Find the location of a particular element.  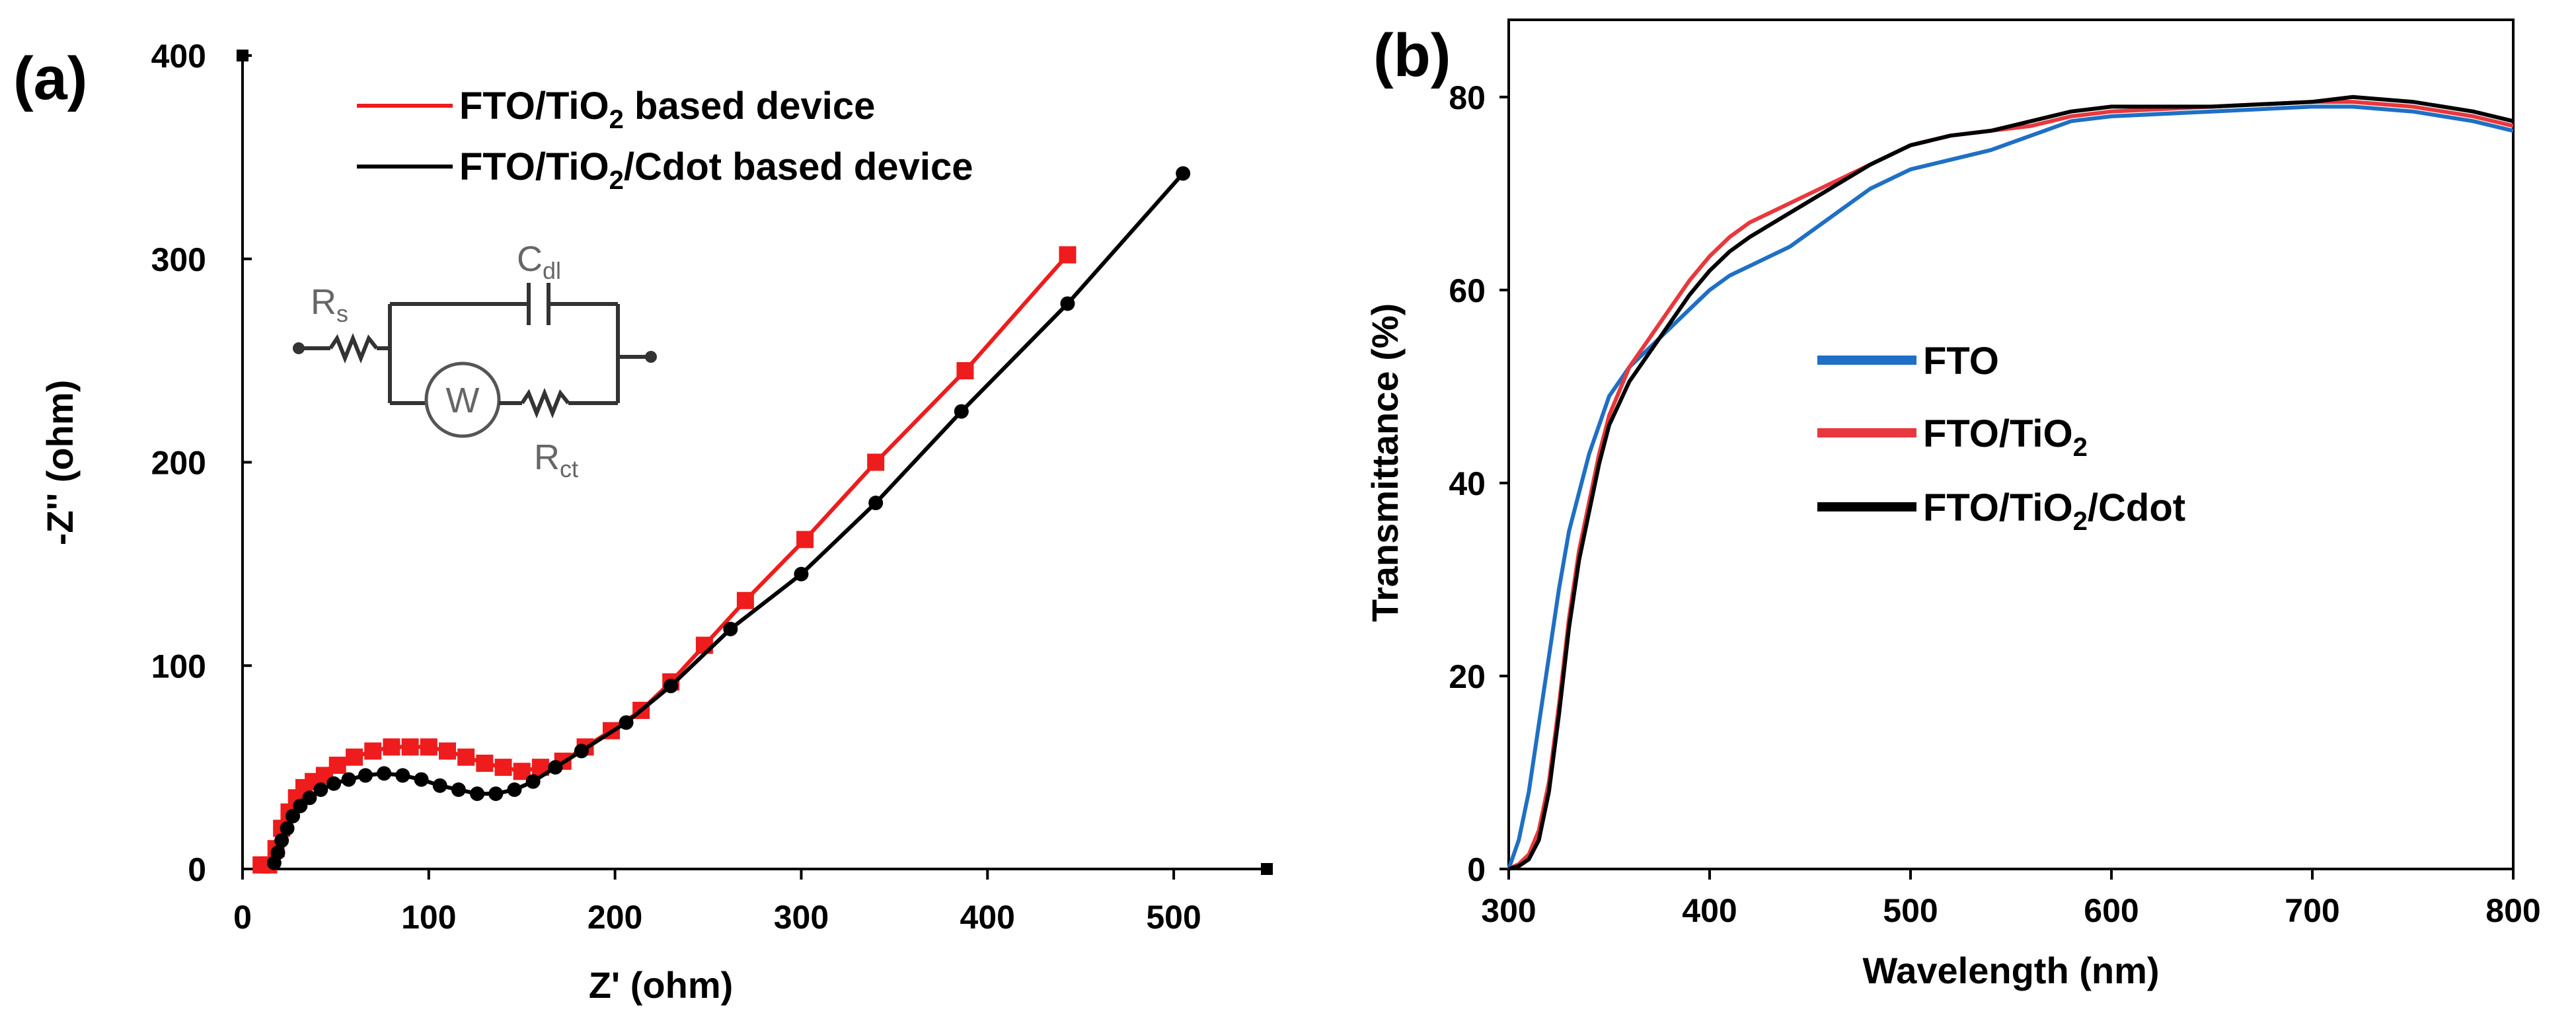

y-tick-label: 200 is located at coordinates (178, 463).